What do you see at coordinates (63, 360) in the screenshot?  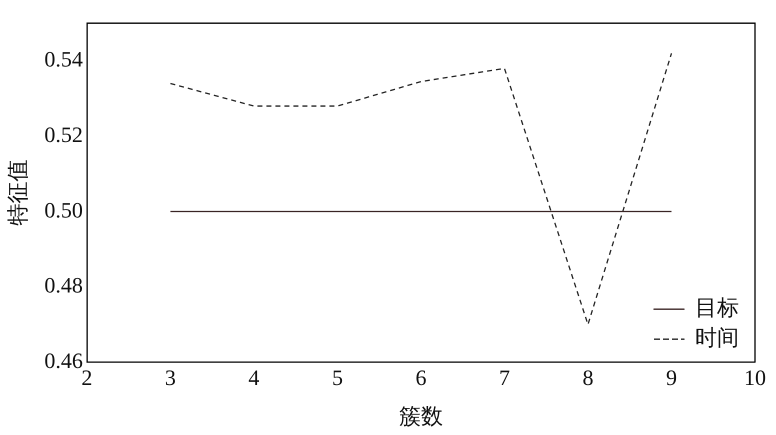 I see `y-tick-label: 0.46` at bounding box center [63, 360].